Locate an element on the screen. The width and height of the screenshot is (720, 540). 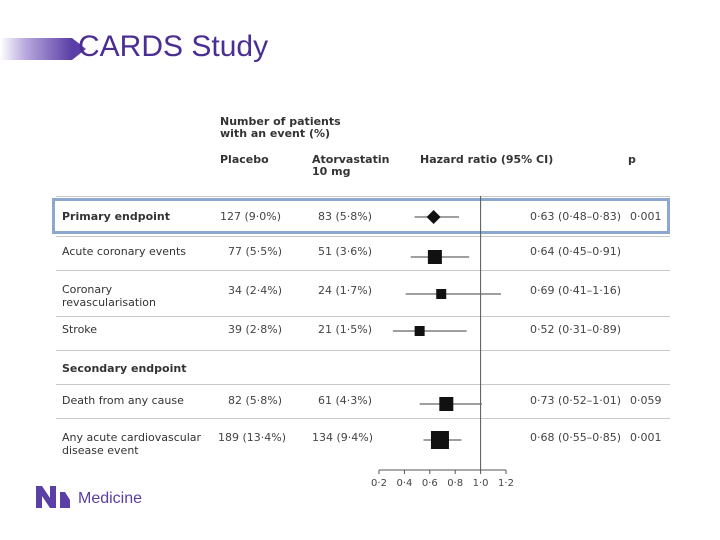
row-label-coronary-revascularisation: Coronary revascularisation is located at coordinates (109, 296).